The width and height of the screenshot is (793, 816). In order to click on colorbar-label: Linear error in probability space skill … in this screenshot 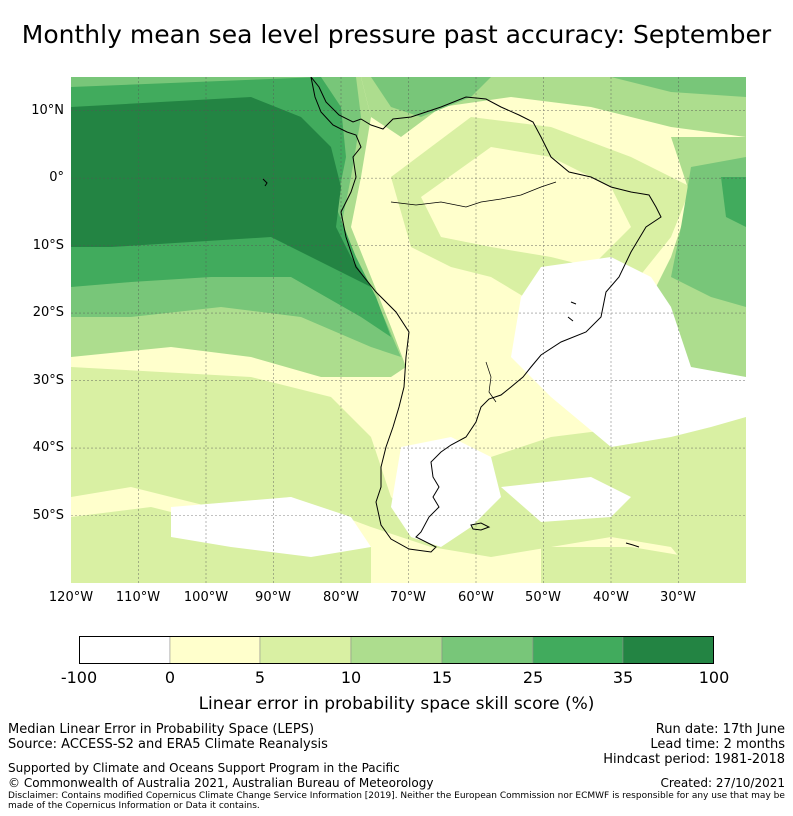, I will do `click(396, 704)`.